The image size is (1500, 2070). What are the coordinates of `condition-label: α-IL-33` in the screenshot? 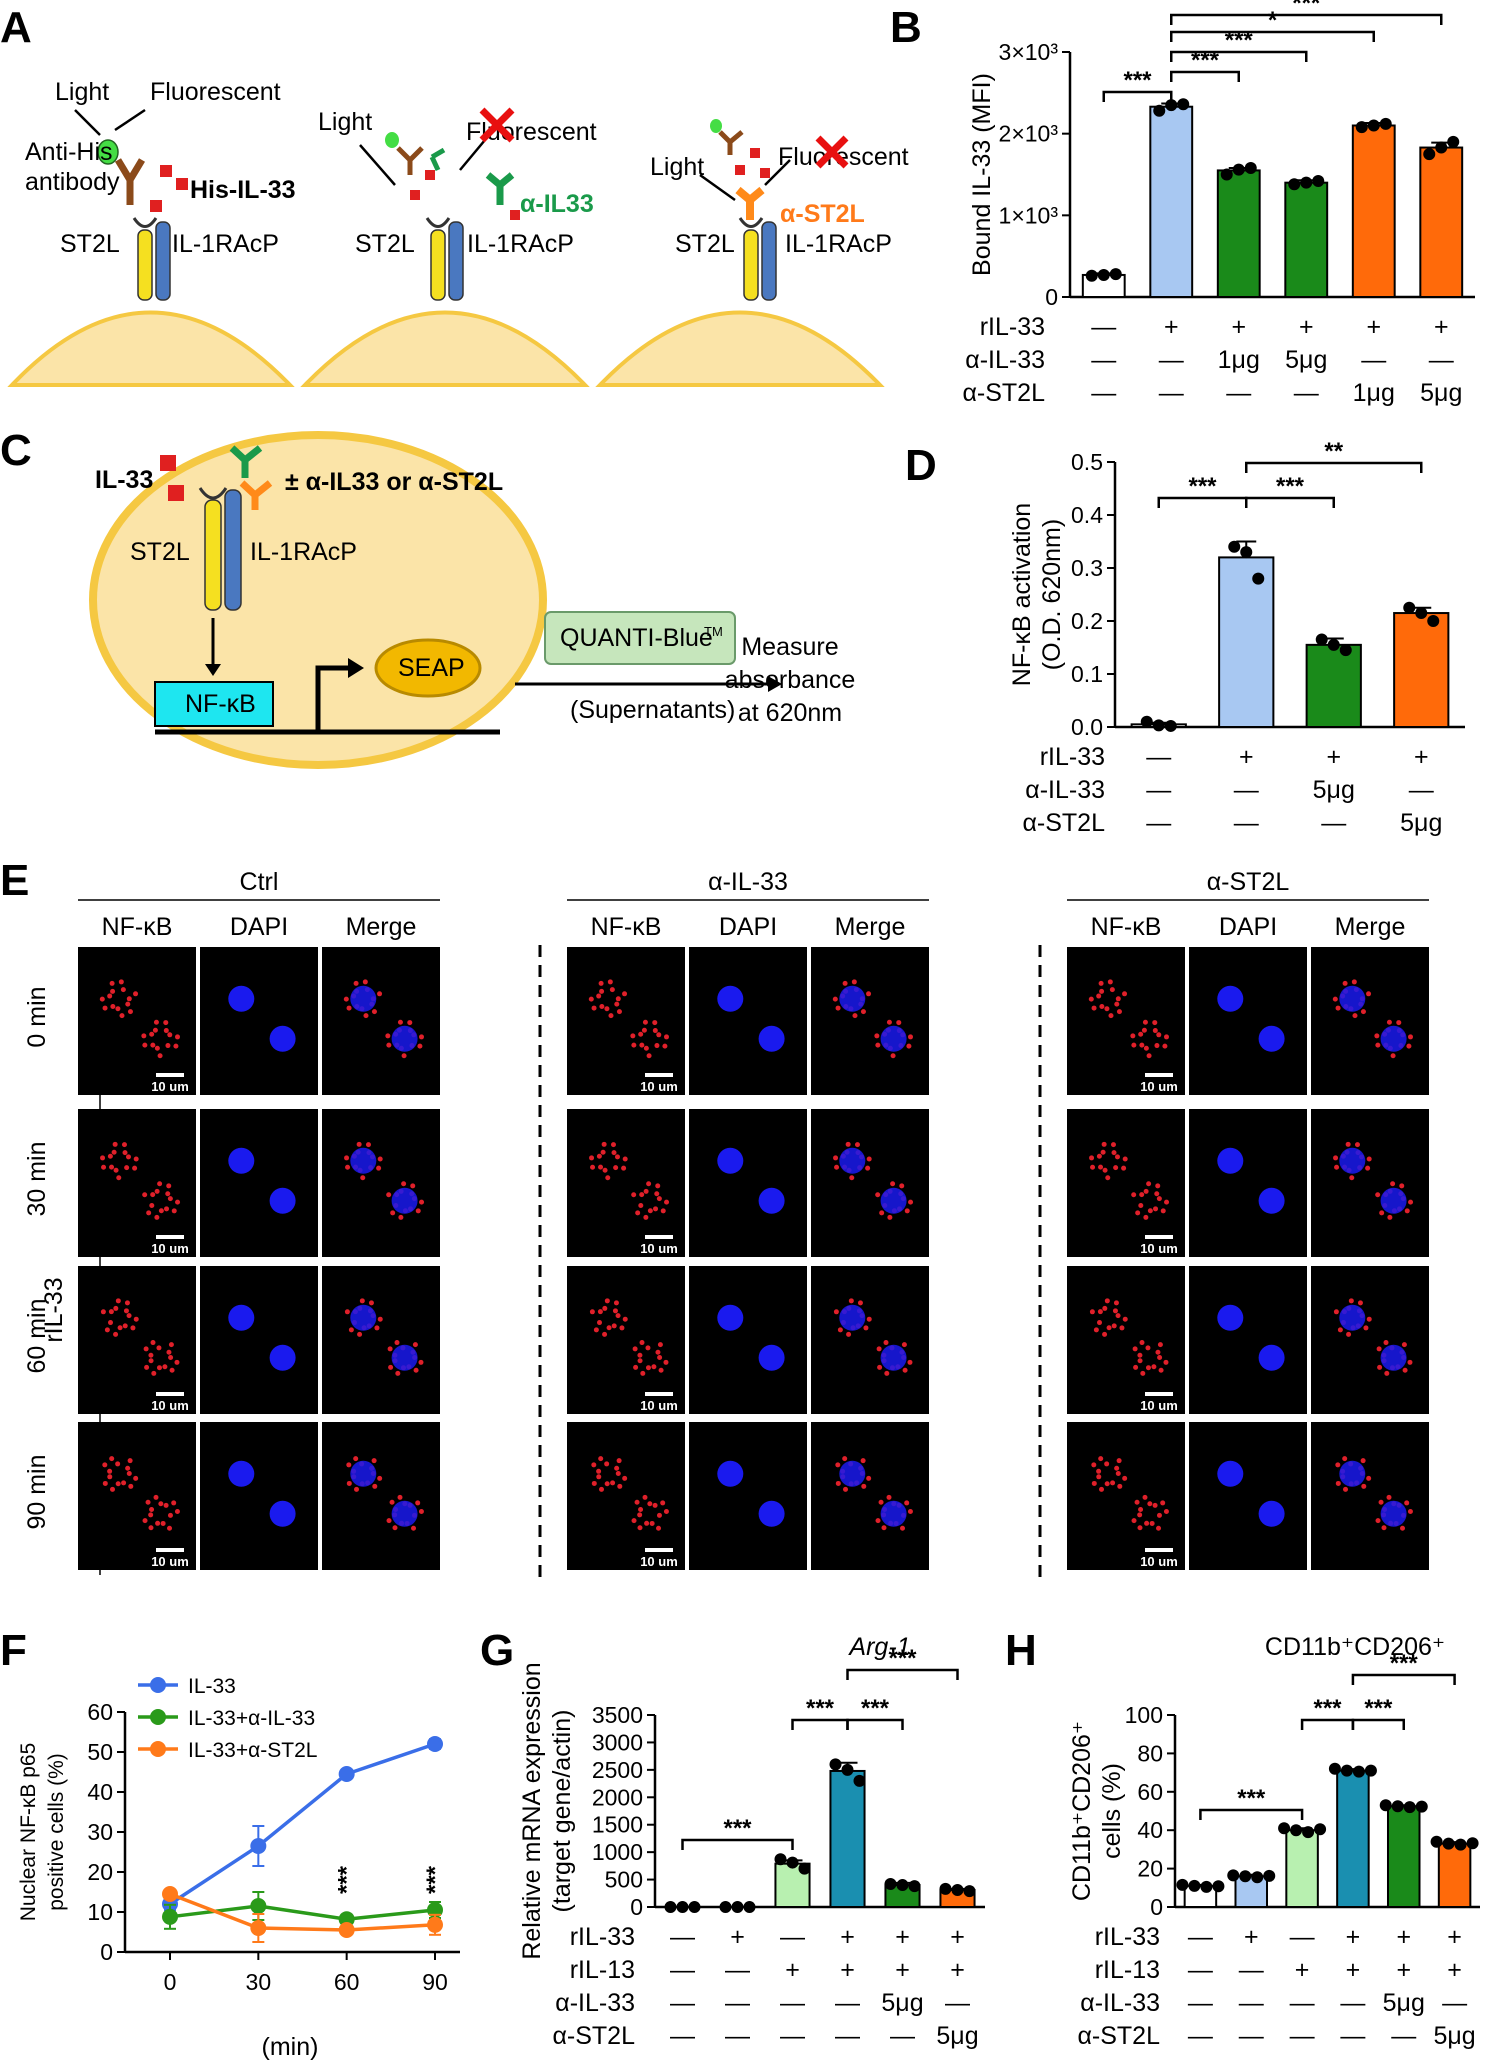 It's located at (595, 2003).